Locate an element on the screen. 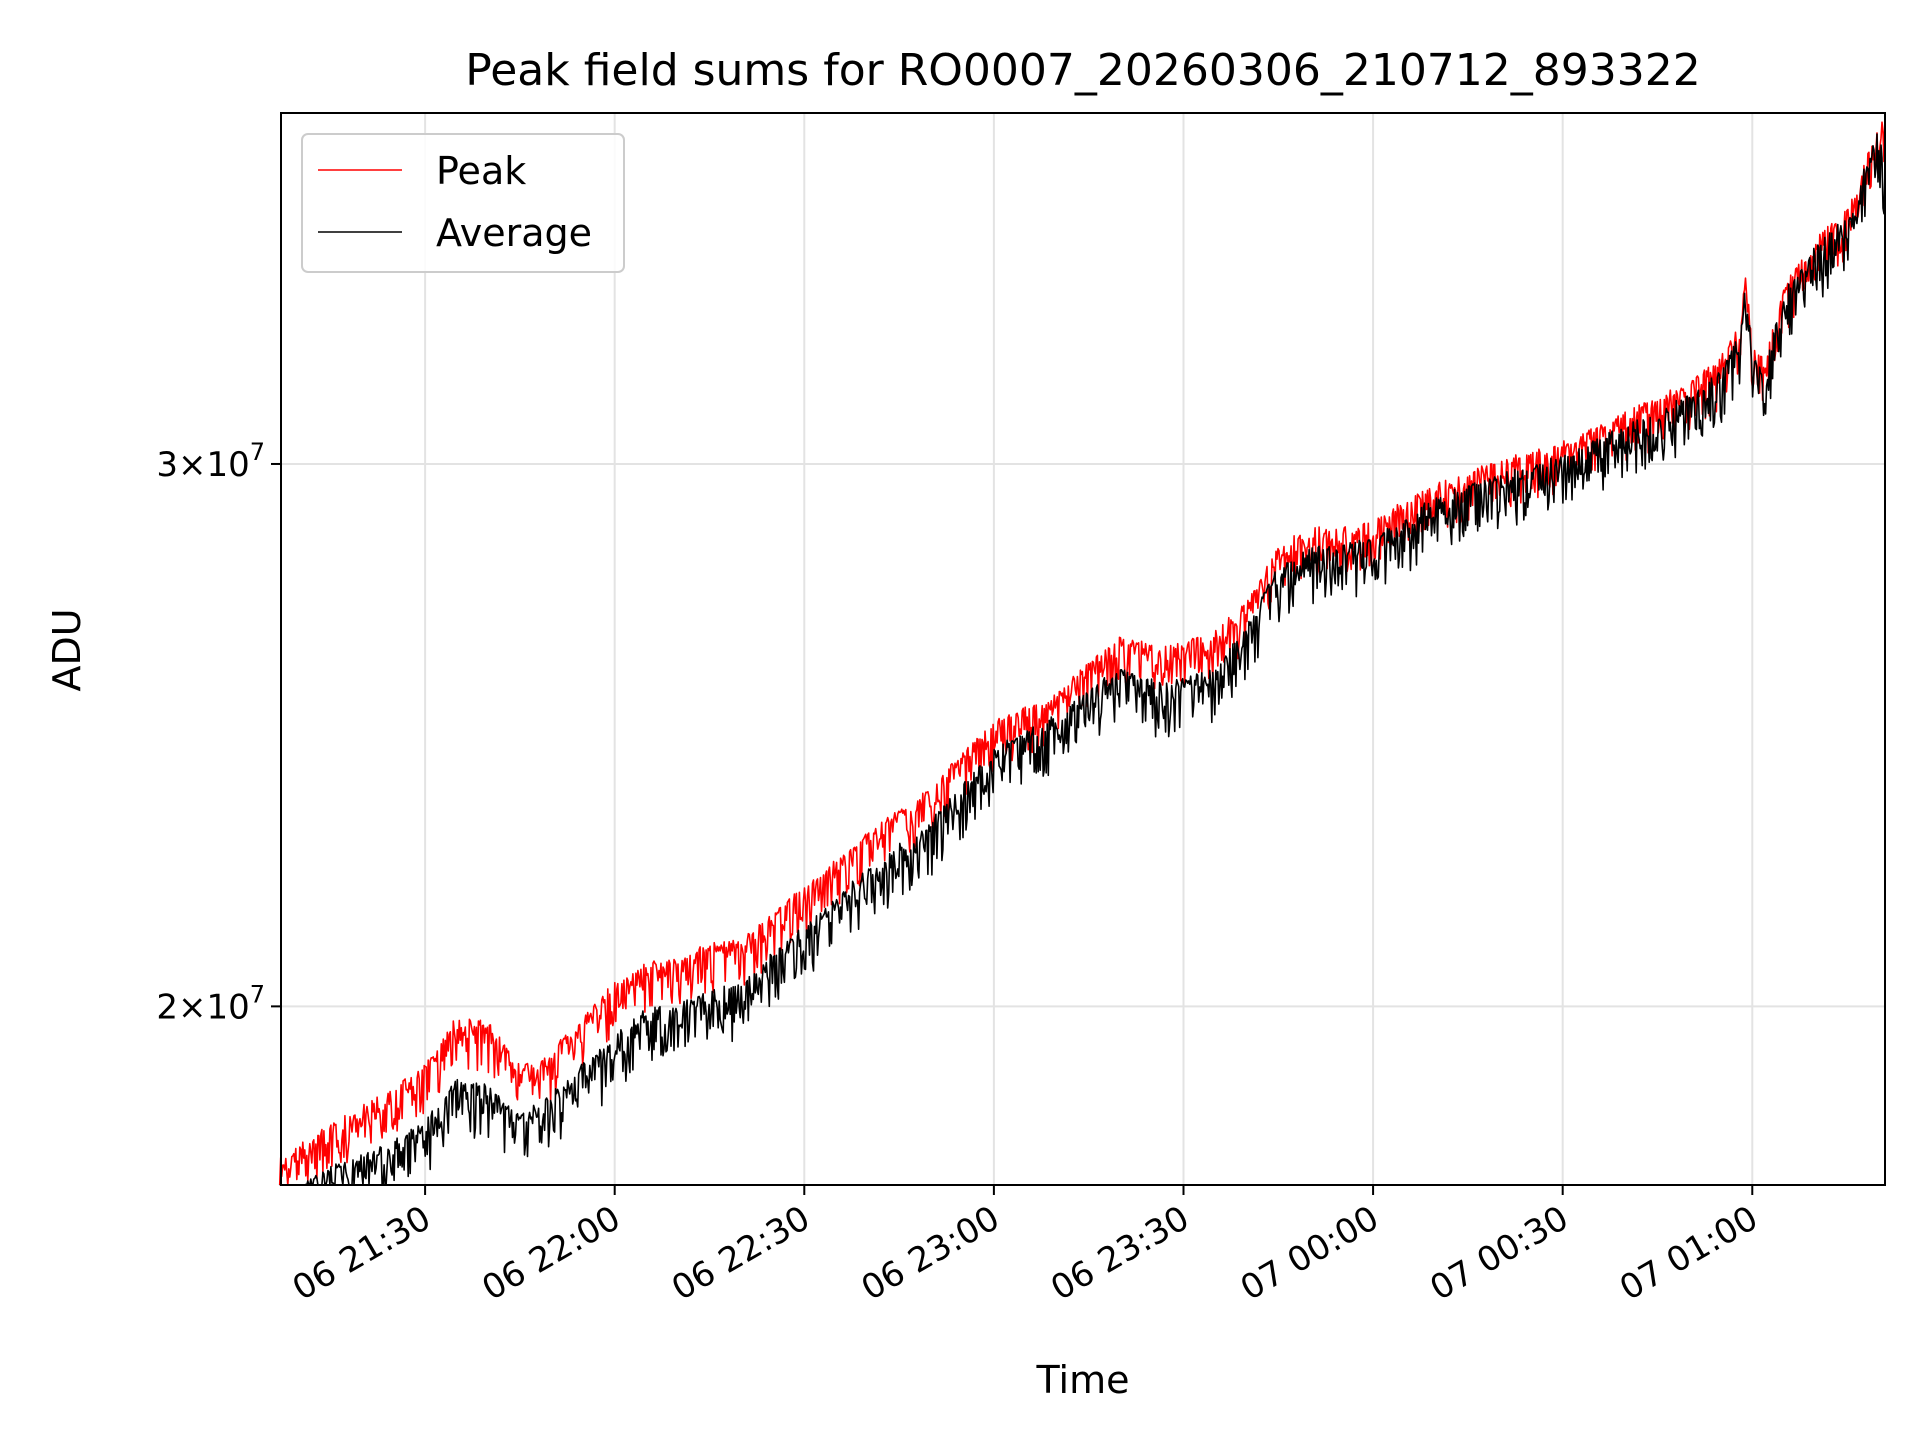  y-tick-label: 2×107 is located at coordinates (210, 1003).